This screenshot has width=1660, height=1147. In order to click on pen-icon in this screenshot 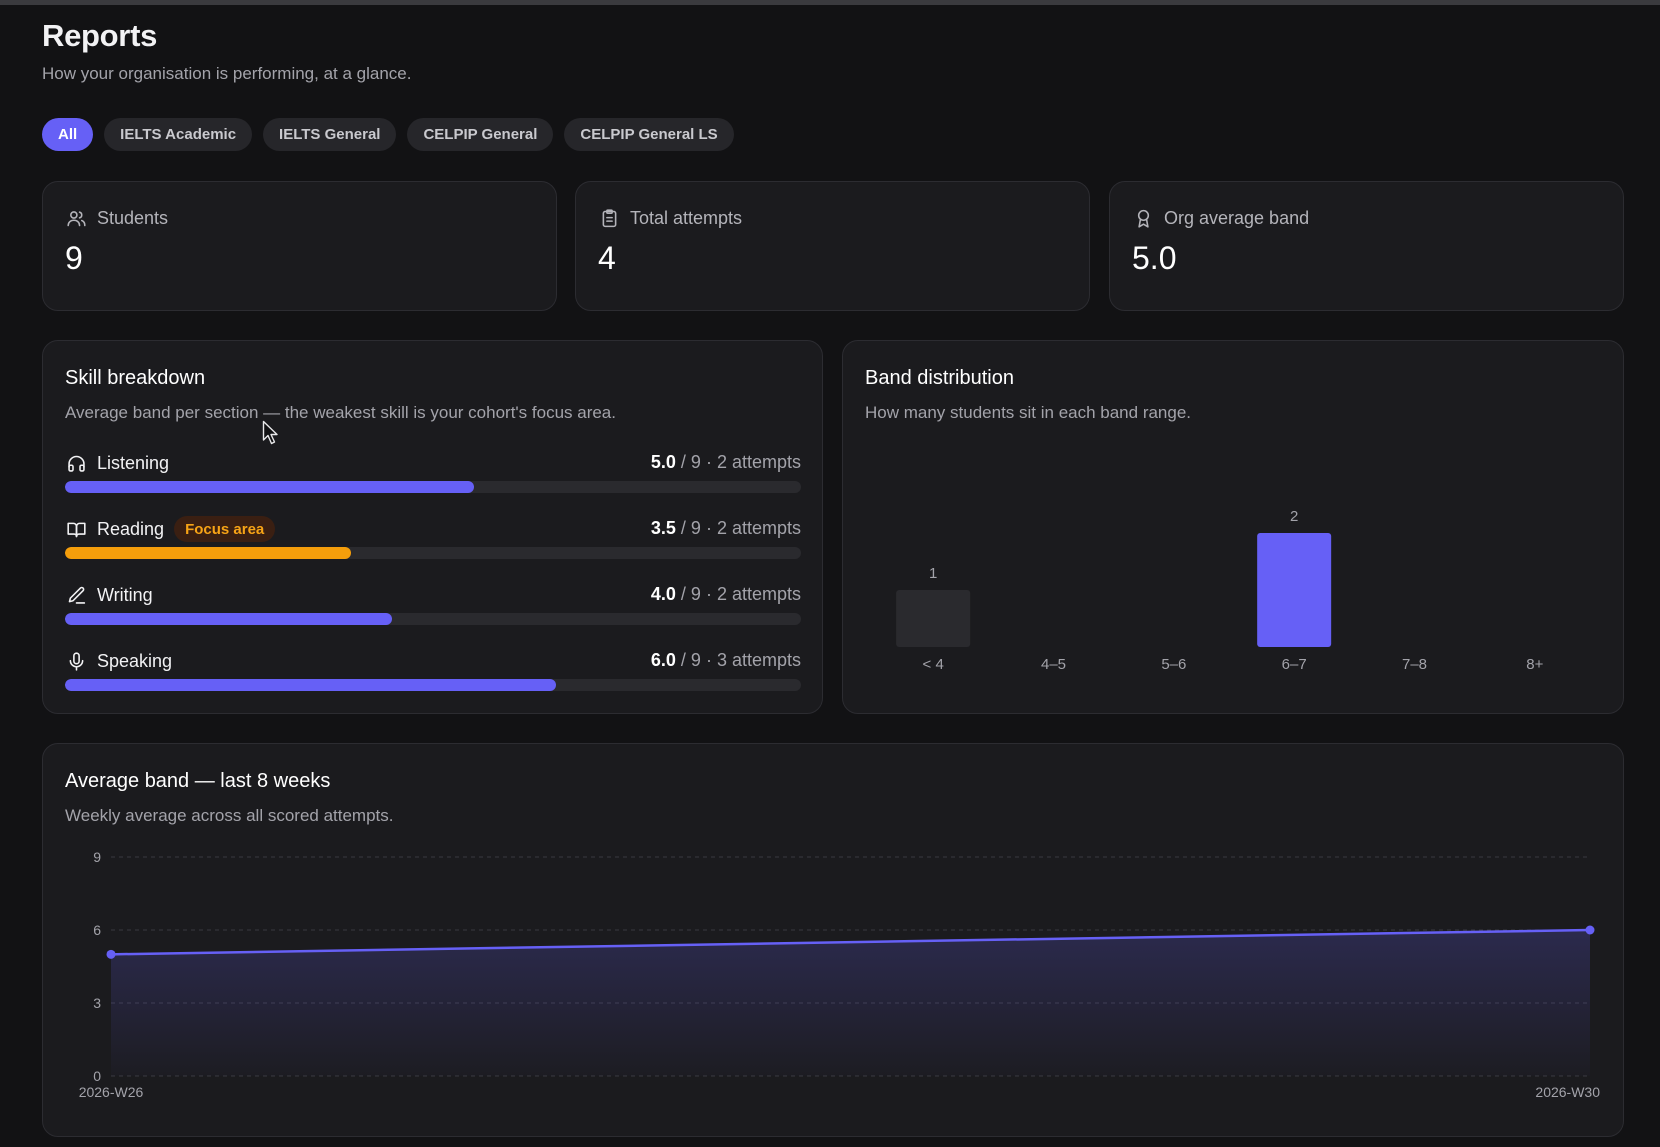, I will do `click(76, 595)`.